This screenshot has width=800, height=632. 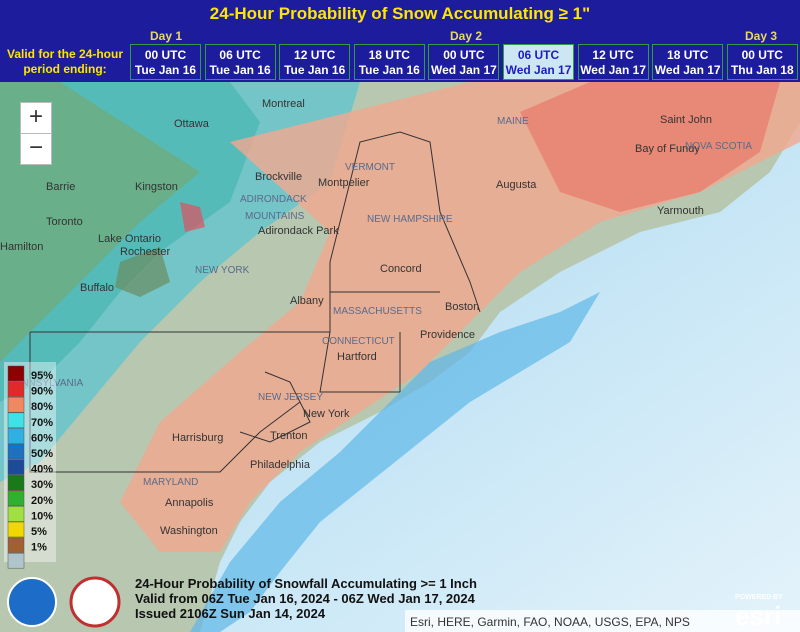 What do you see at coordinates (761, 36) in the screenshot?
I see `day-label: Day 3` at bounding box center [761, 36].